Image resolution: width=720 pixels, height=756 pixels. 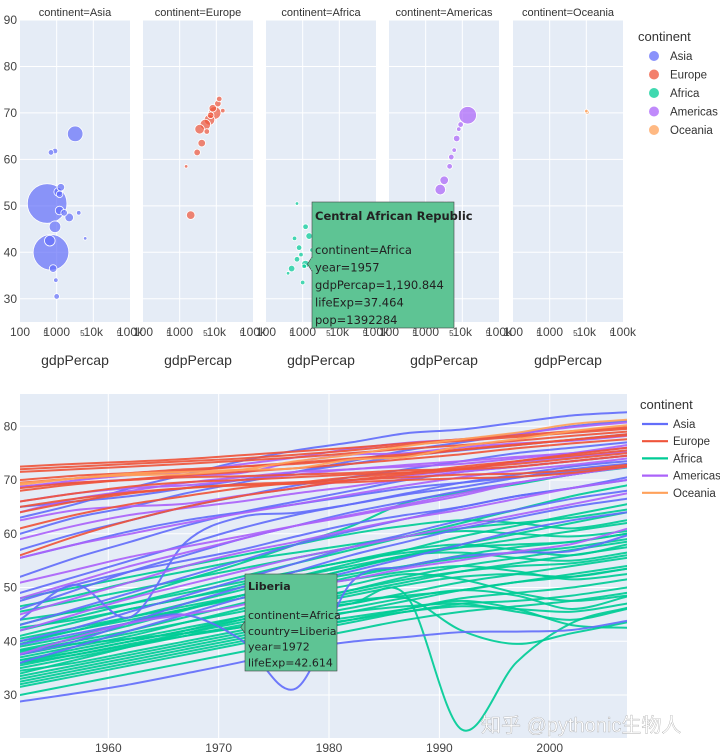 I want to click on series-line-oceania, so click(x=324, y=454).